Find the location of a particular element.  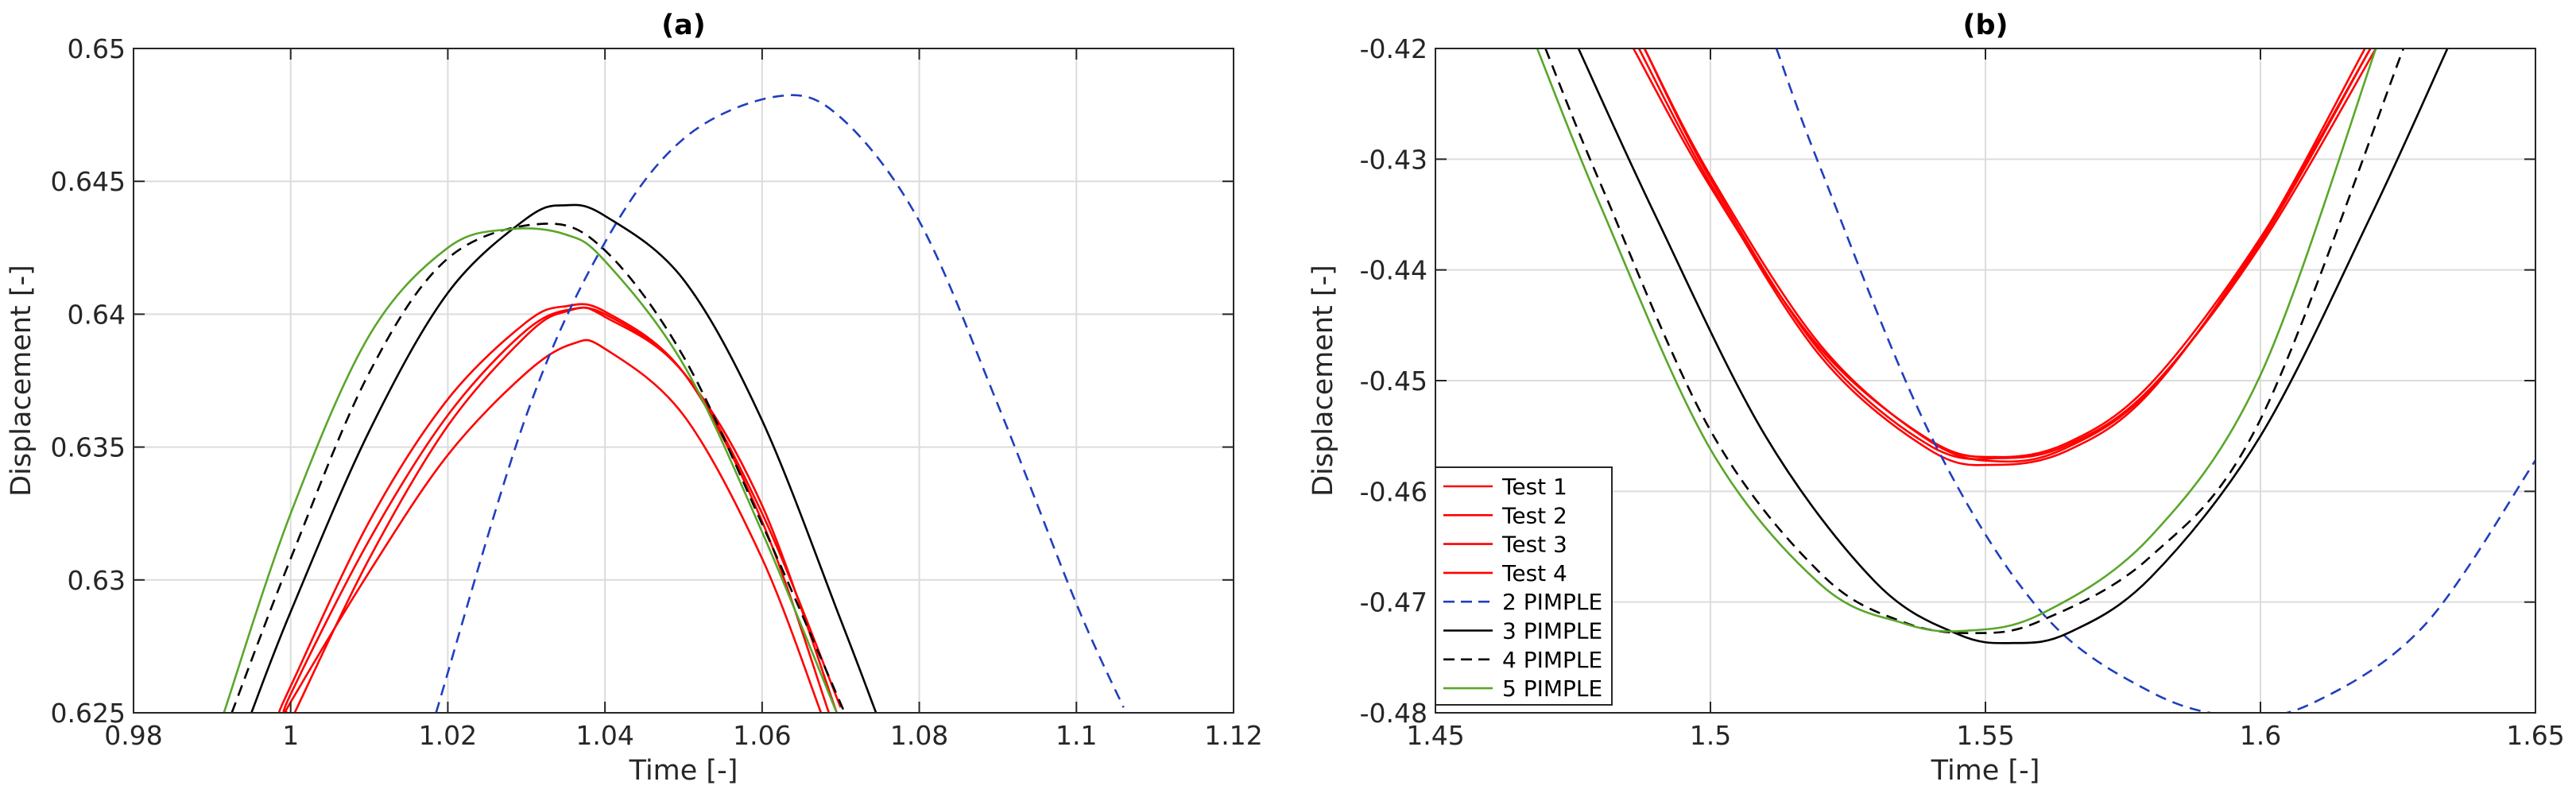

x-tick-label: 1 is located at coordinates (290, 735).